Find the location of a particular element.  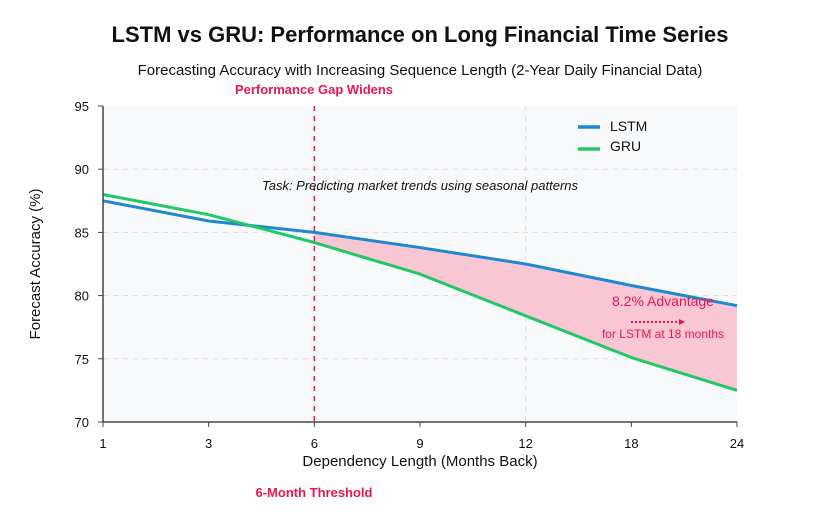

advantage-label: 8.2% Advantage is located at coordinates (663, 301).